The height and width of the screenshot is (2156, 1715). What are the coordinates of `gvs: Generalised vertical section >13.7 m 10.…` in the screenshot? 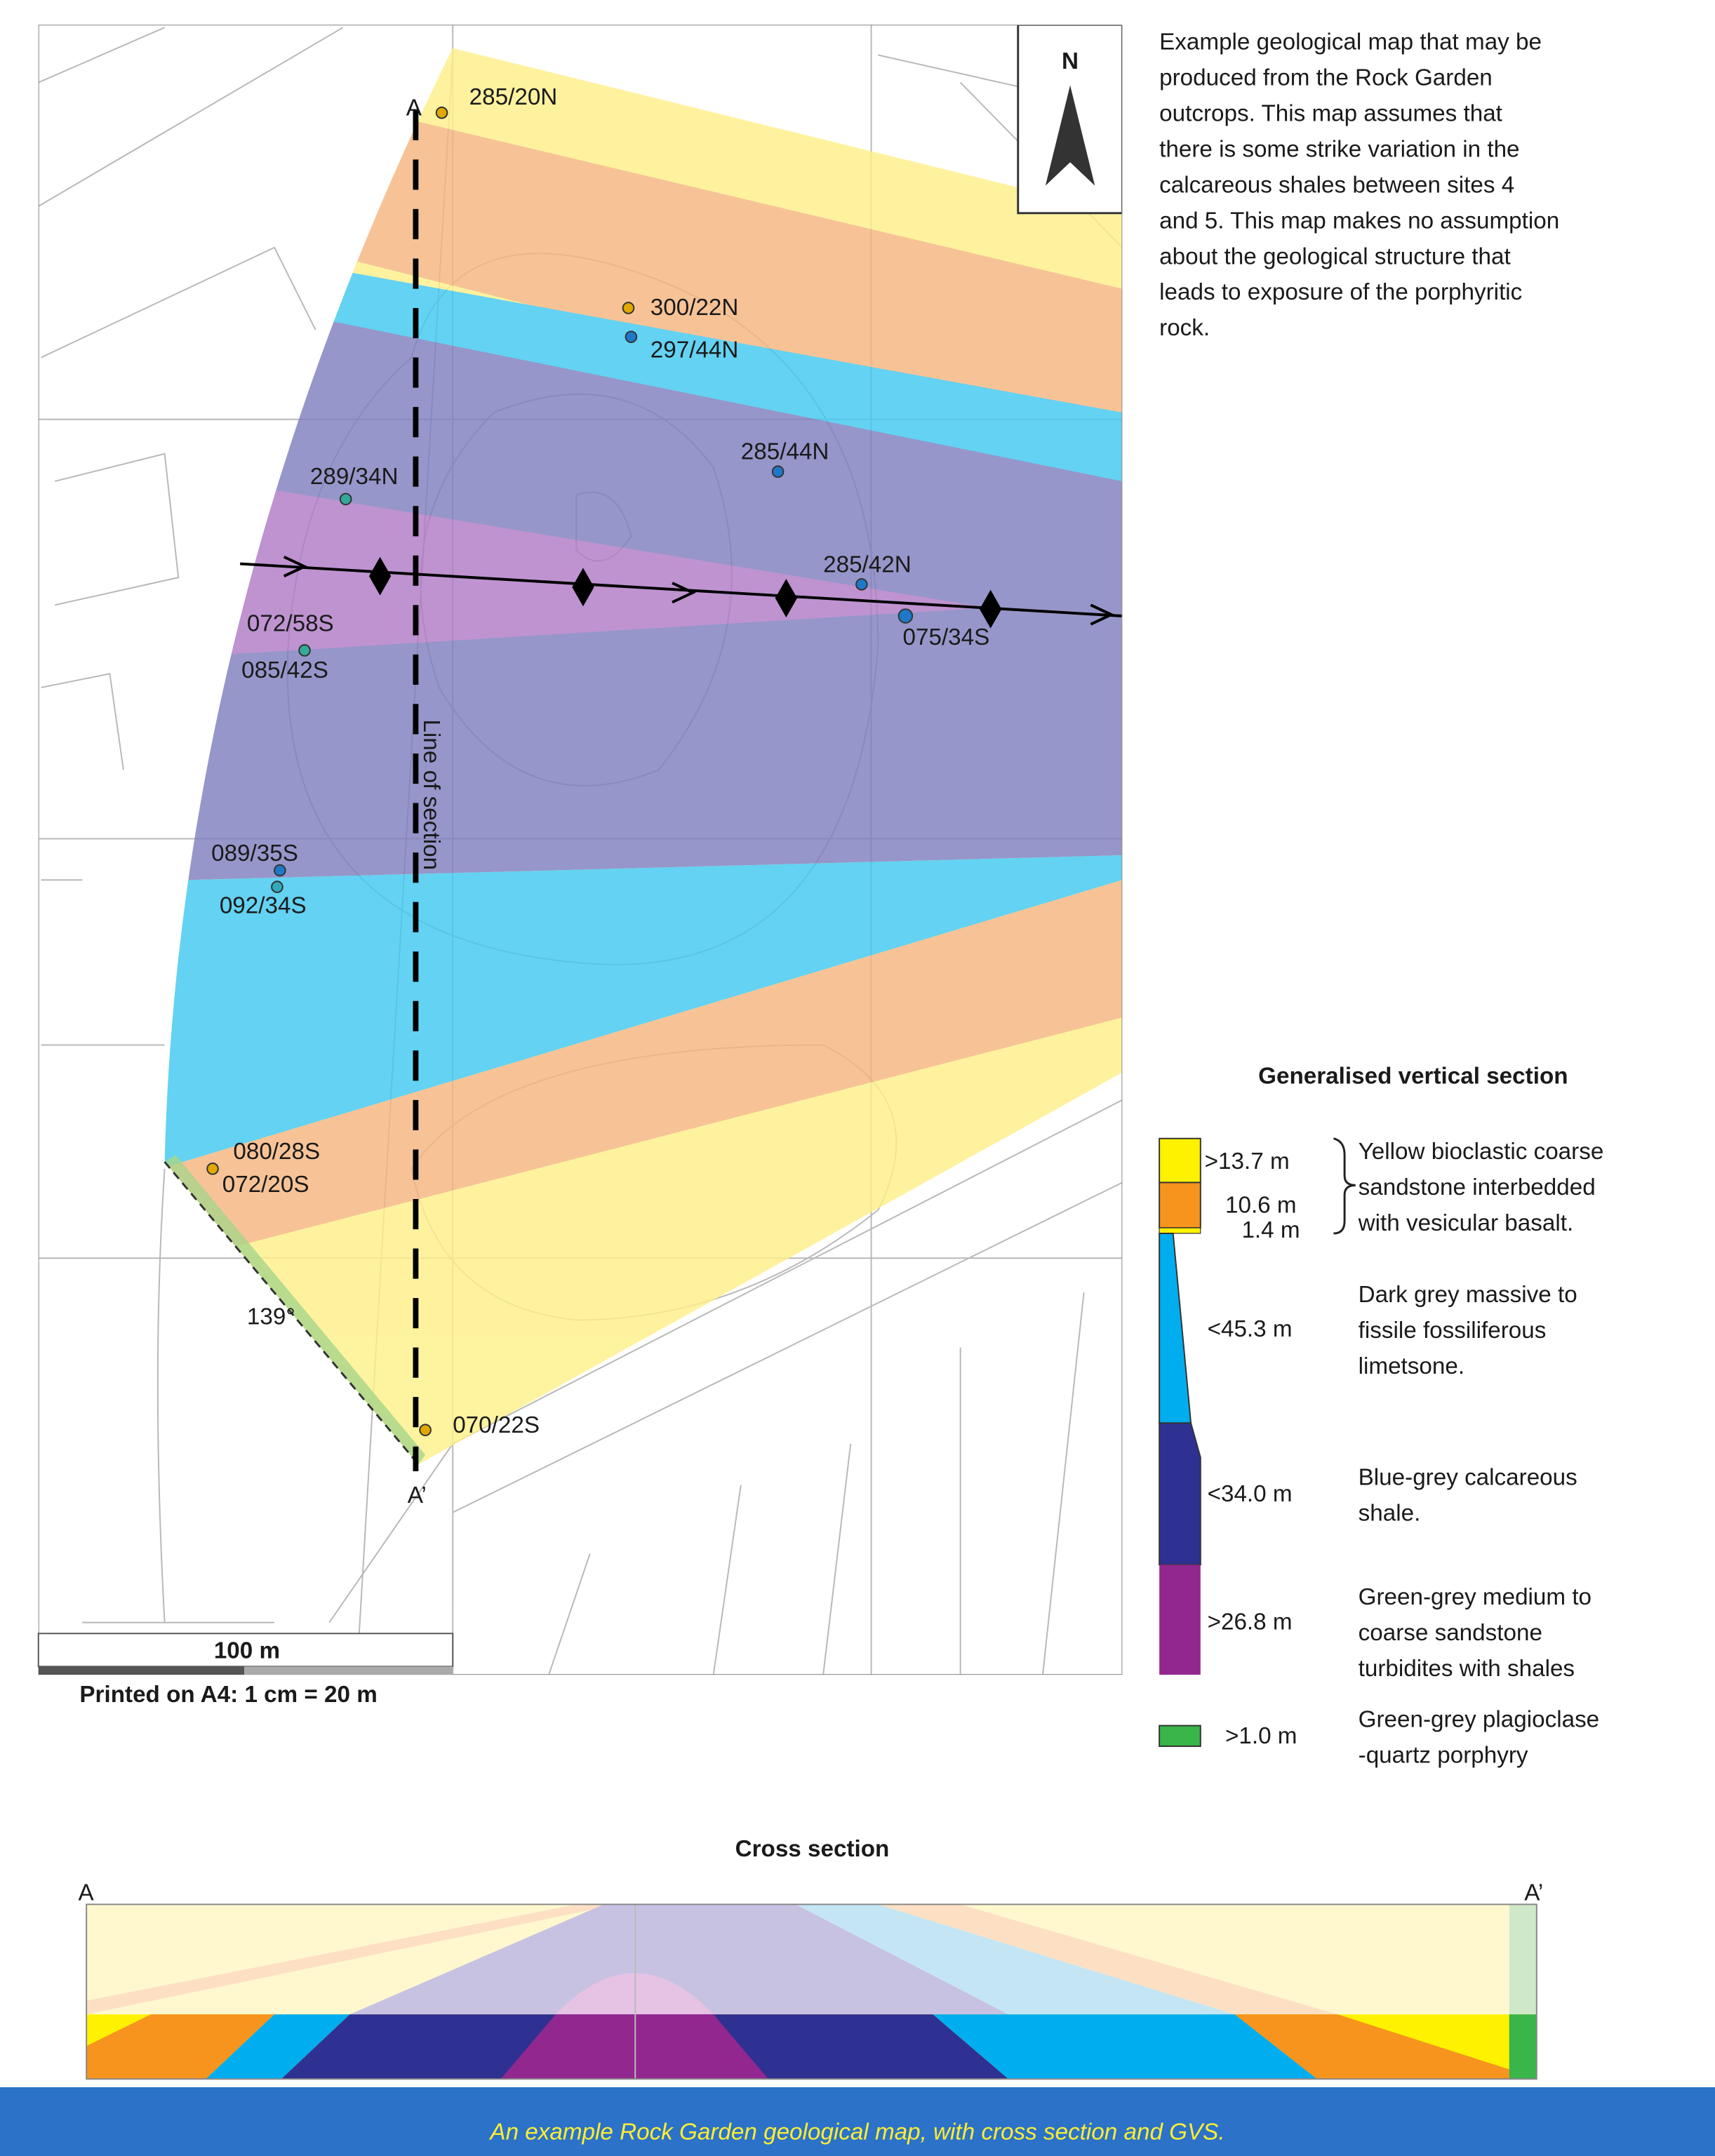 It's located at (1381, 1416).